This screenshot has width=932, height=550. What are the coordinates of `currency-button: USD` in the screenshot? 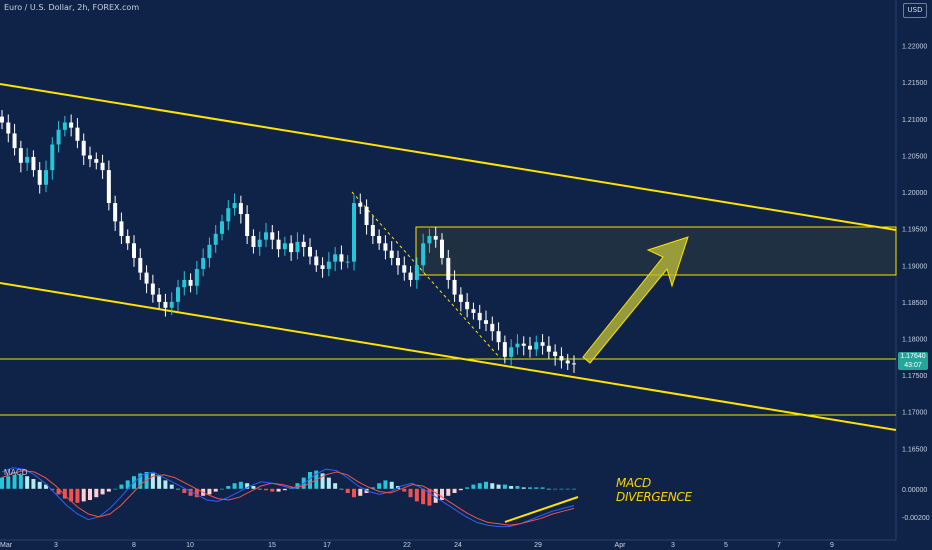 It's located at (915, 10).